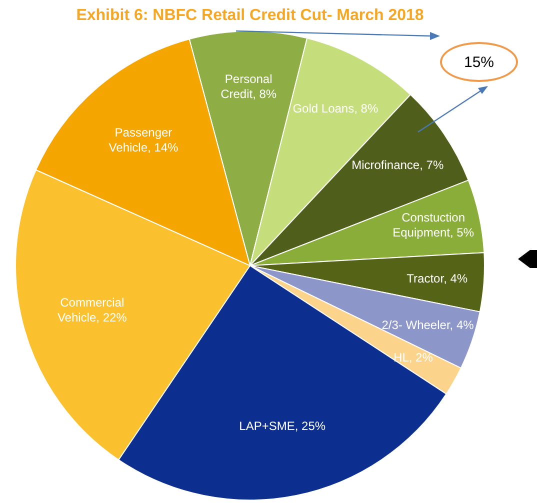  What do you see at coordinates (433, 225) in the screenshot?
I see `slice-label: Constuction Equipment, 5%` at bounding box center [433, 225].